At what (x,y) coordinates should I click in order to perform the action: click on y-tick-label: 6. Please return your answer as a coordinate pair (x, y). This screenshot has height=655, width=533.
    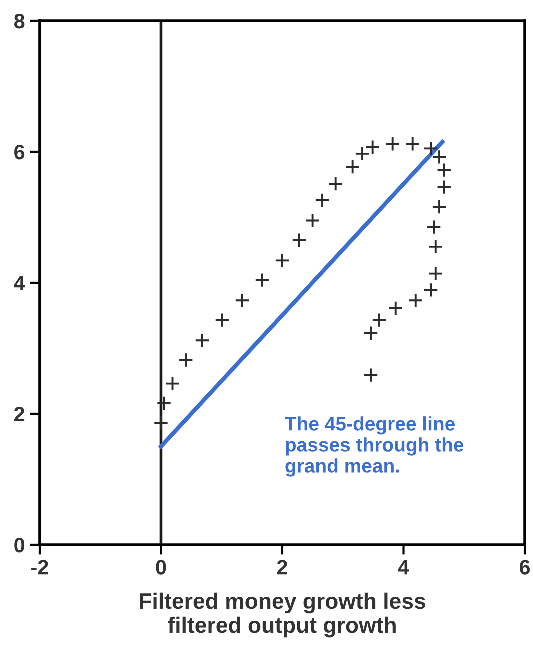
    Looking at the image, I should click on (19, 152).